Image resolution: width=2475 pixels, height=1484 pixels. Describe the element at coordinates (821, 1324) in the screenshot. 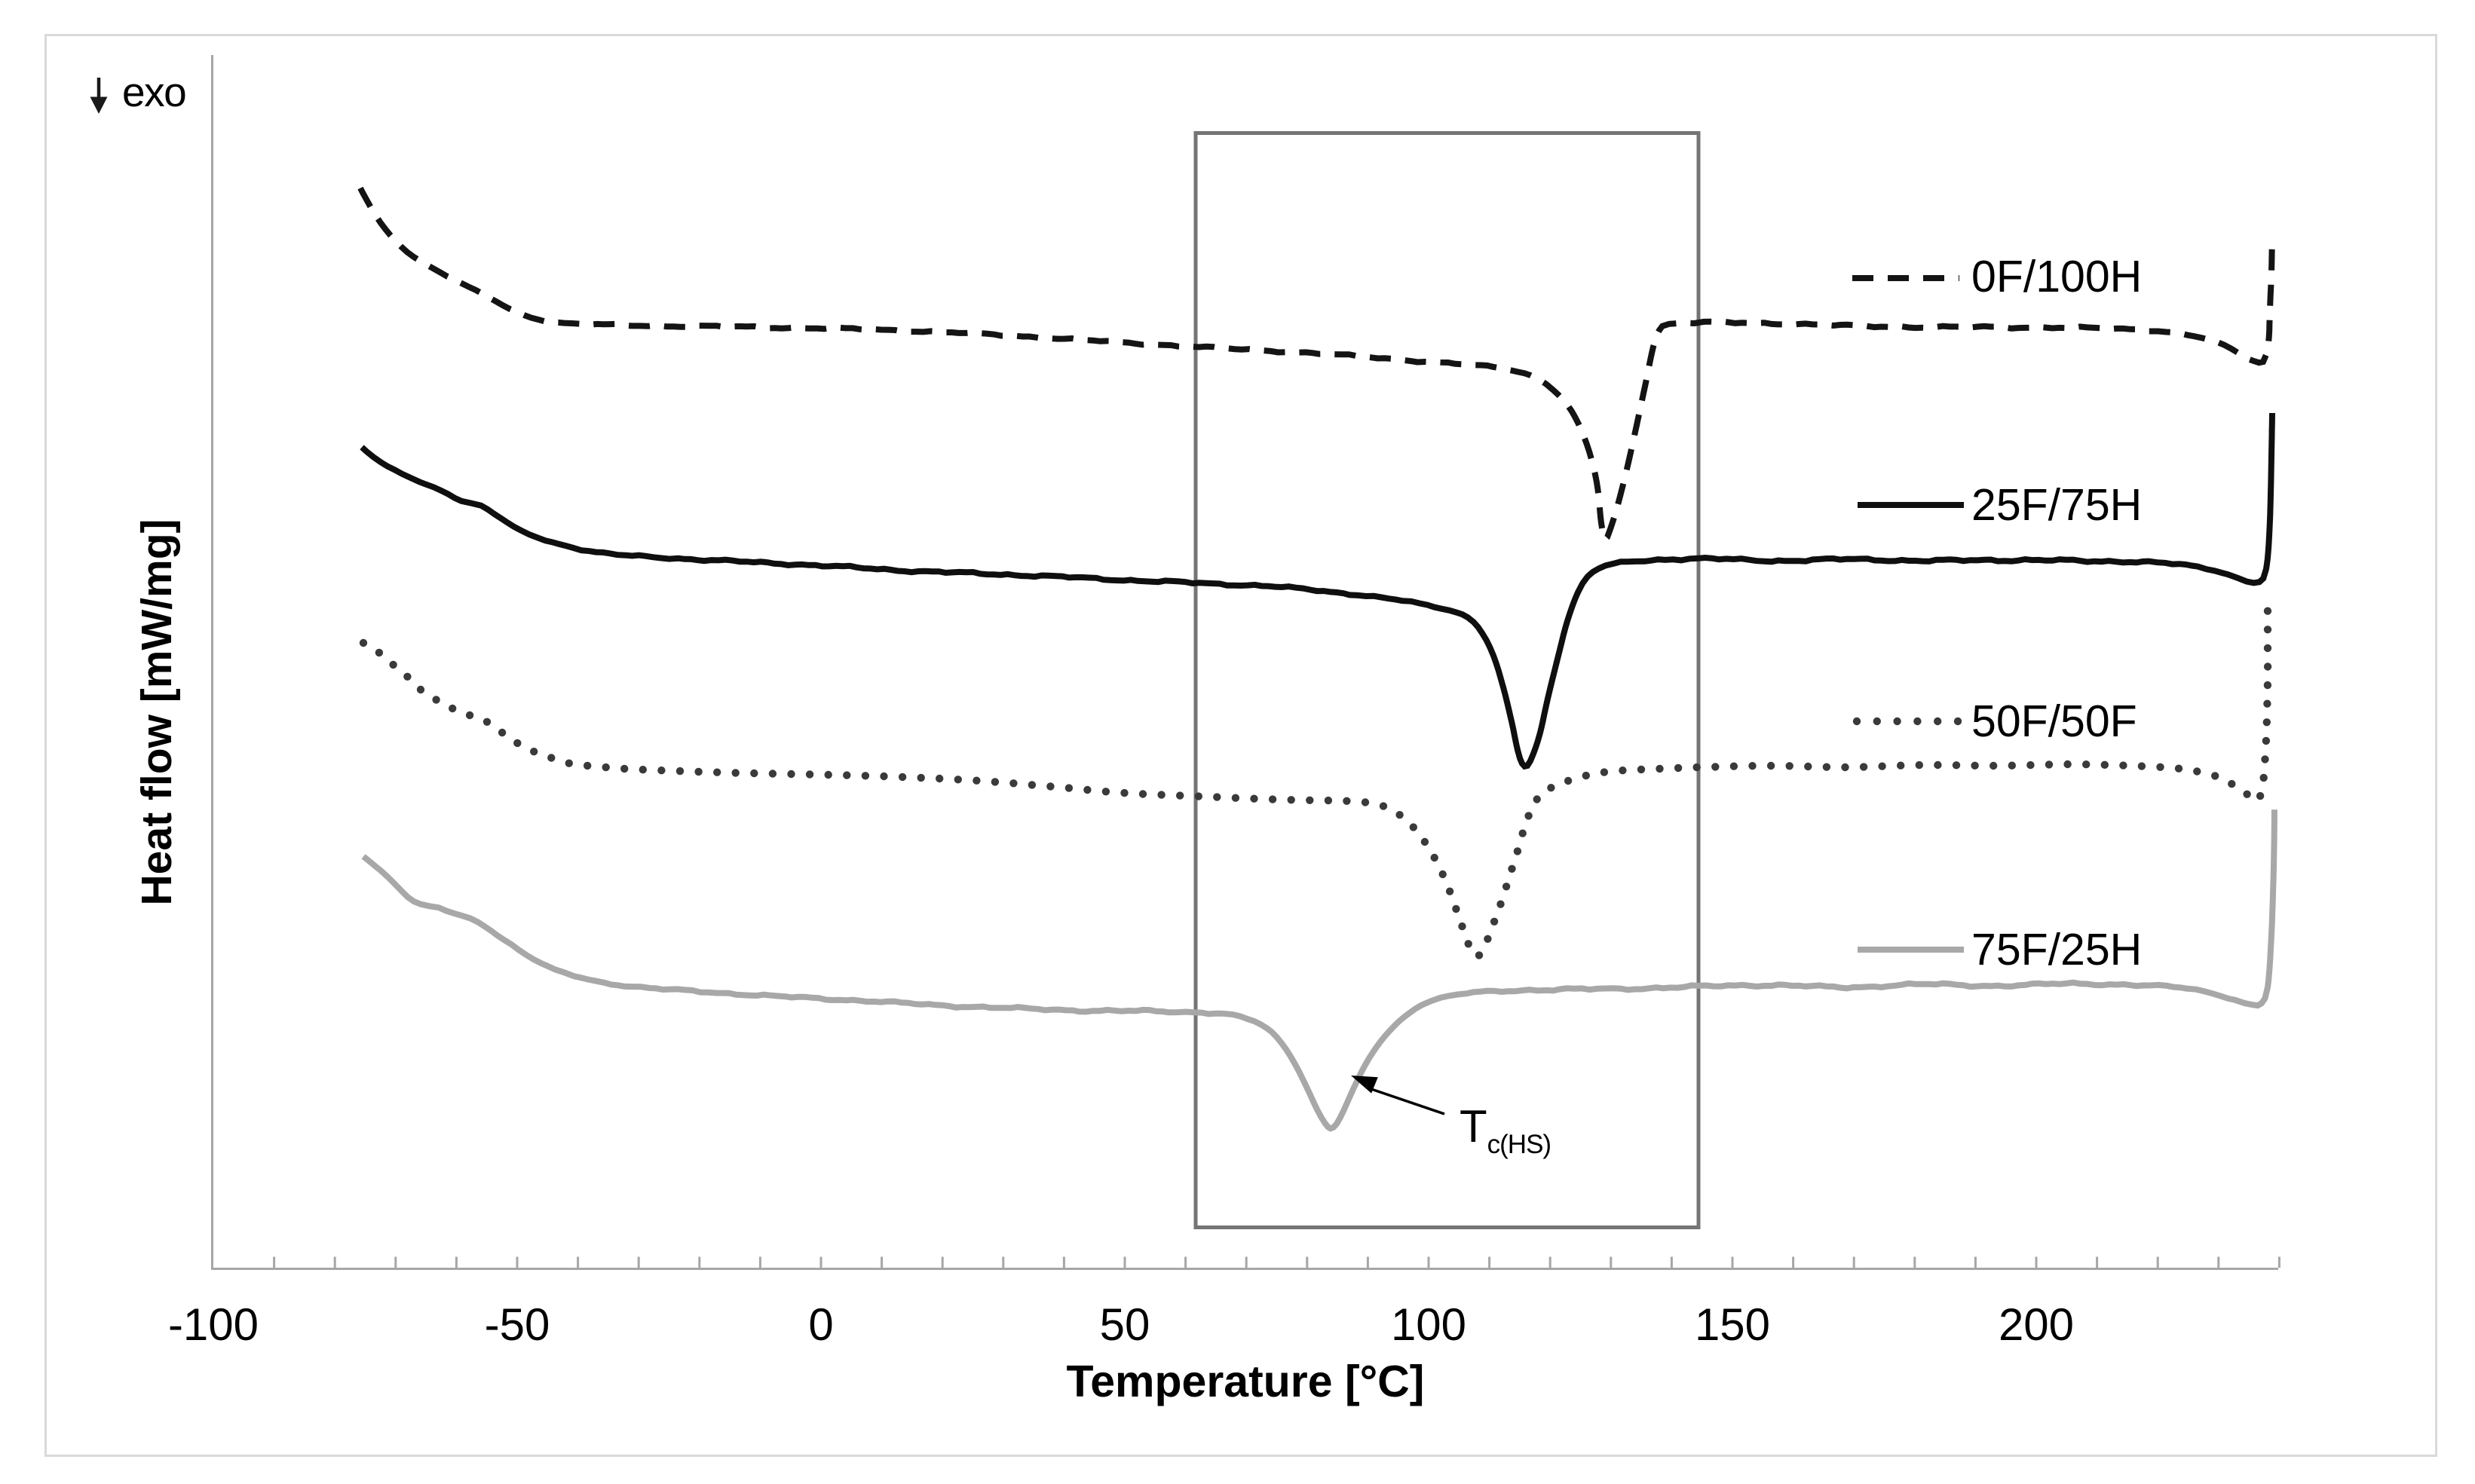

I see `svg-text: 0` at that location.